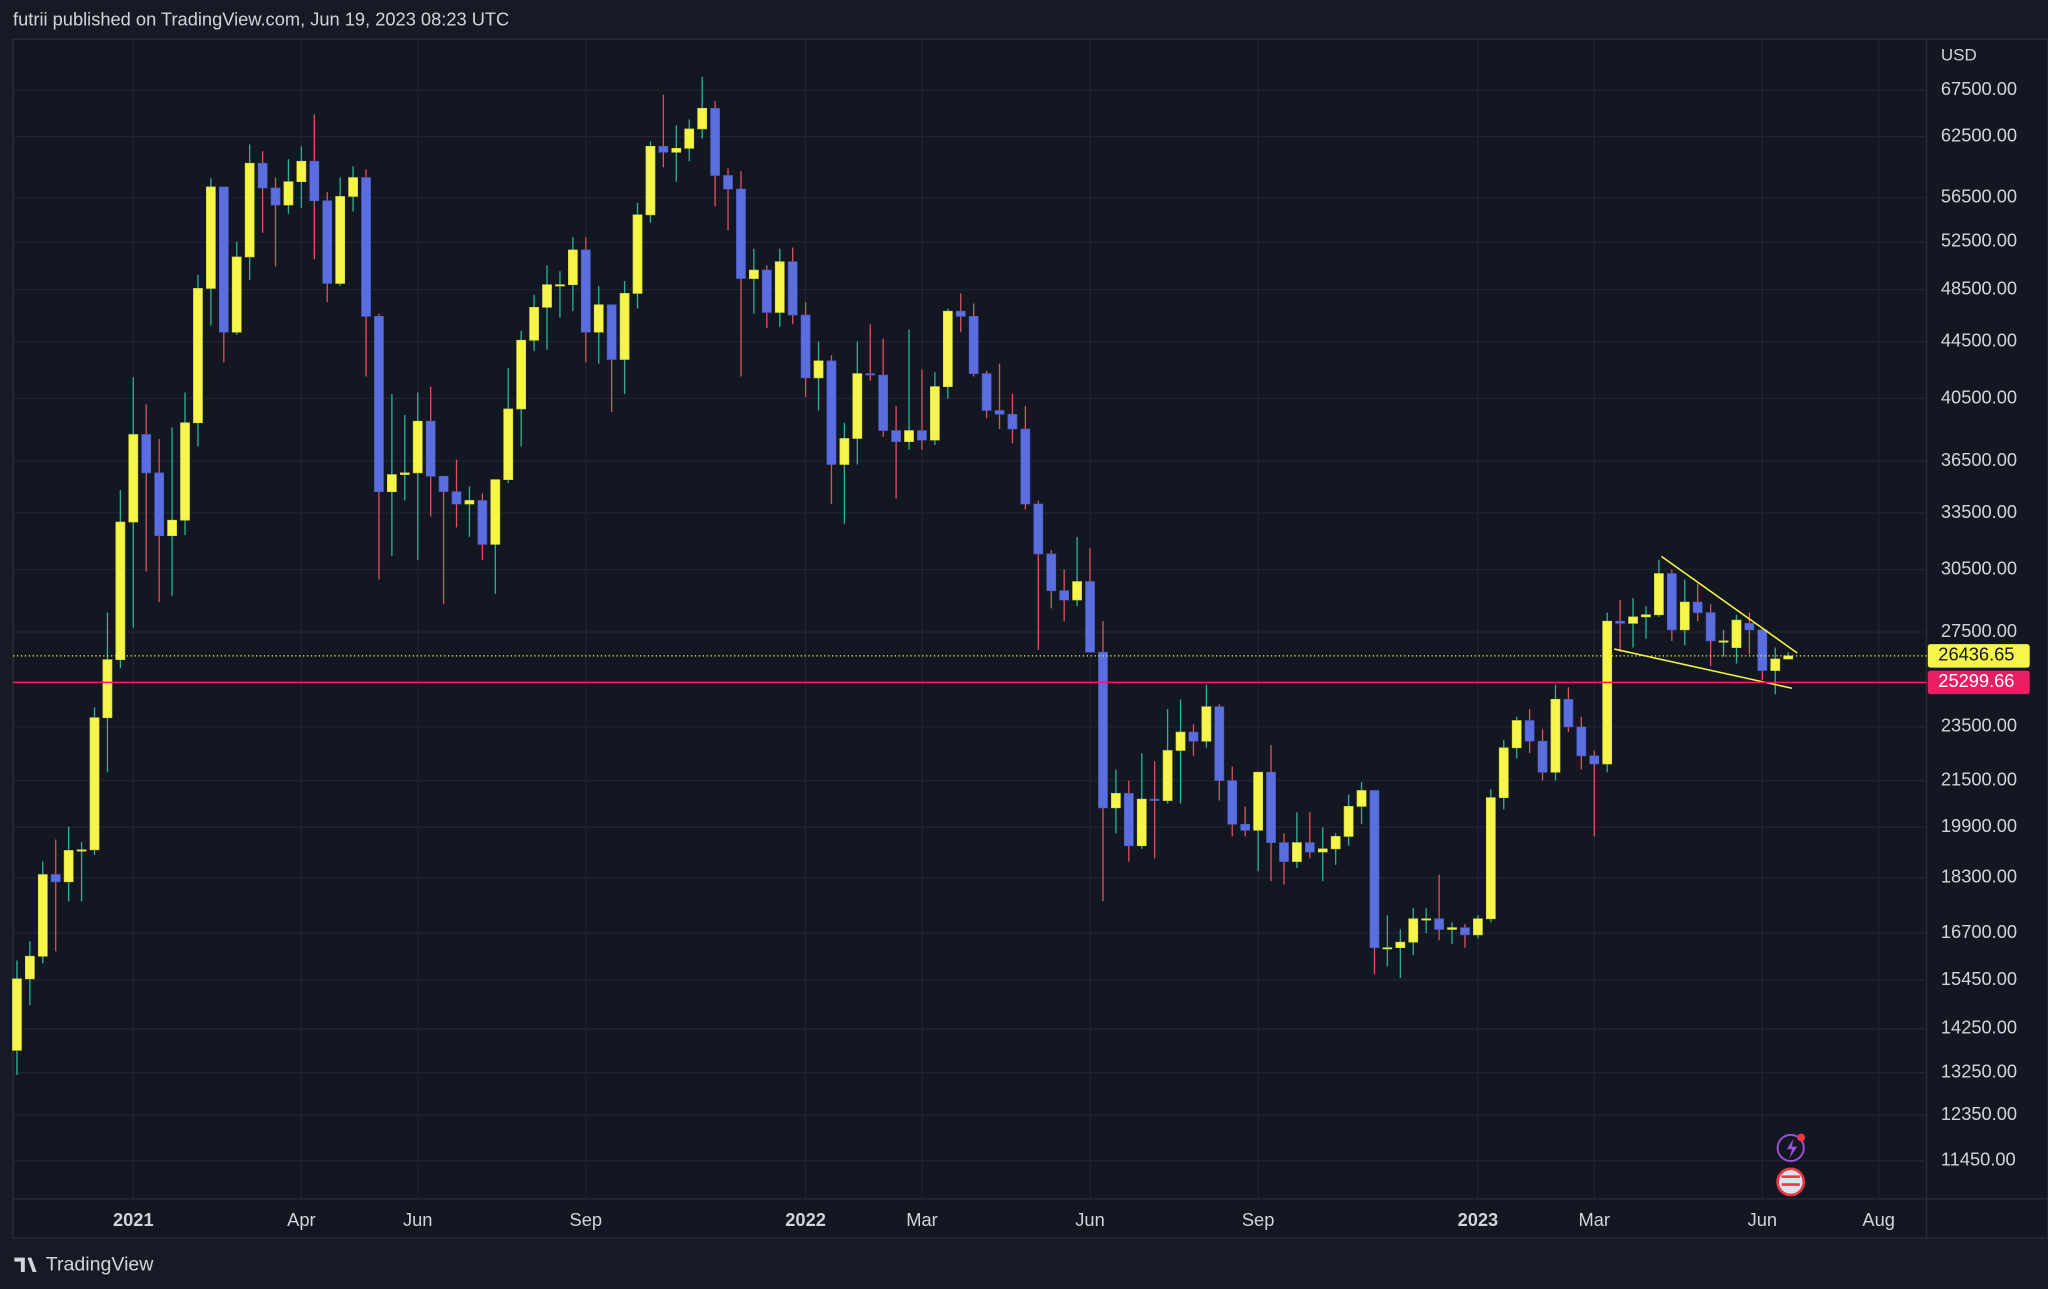 Image resolution: width=2048 pixels, height=1289 pixels. Describe the element at coordinates (1979, 978) in the screenshot. I see `y-tick-label: 15450.00` at that location.